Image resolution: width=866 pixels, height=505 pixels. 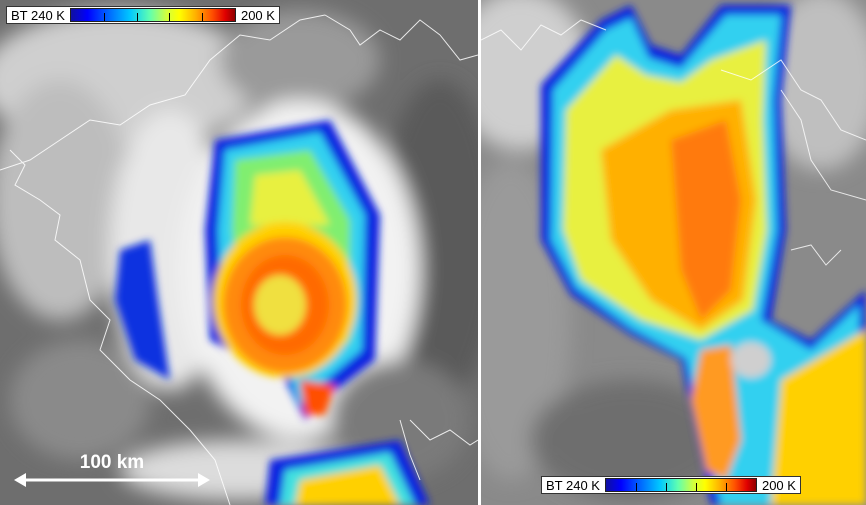 What do you see at coordinates (479, 252) in the screenshot?
I see `panel-divider` at bounding box center [479, 252].